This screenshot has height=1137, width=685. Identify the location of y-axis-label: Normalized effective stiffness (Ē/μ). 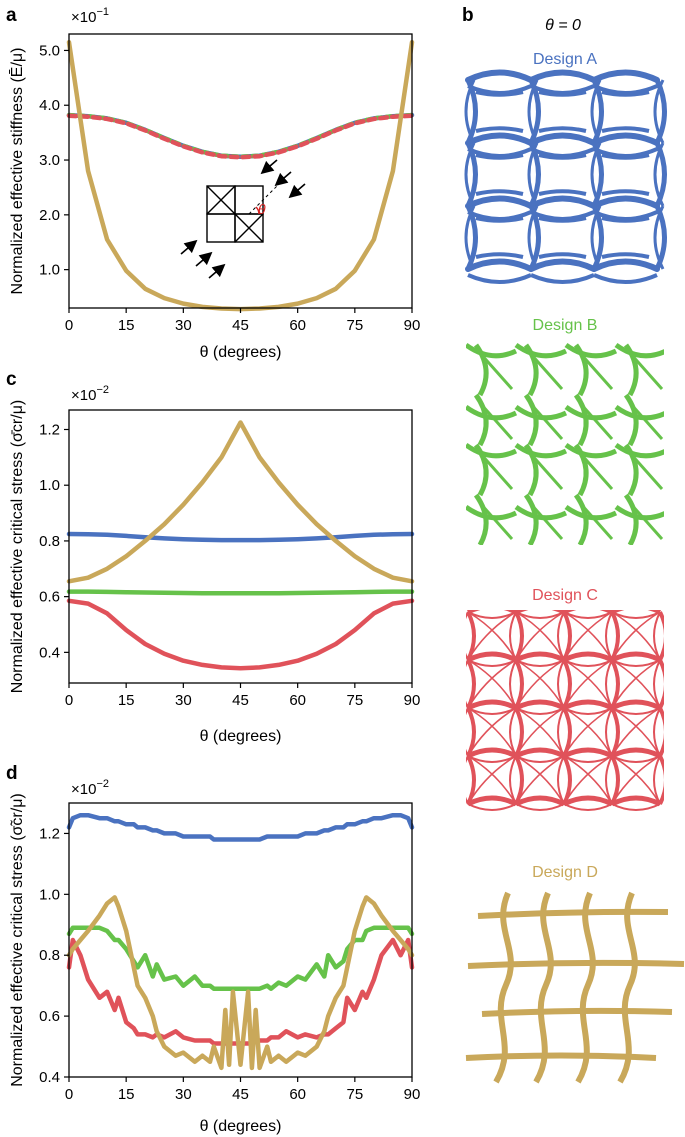
(17, 171).